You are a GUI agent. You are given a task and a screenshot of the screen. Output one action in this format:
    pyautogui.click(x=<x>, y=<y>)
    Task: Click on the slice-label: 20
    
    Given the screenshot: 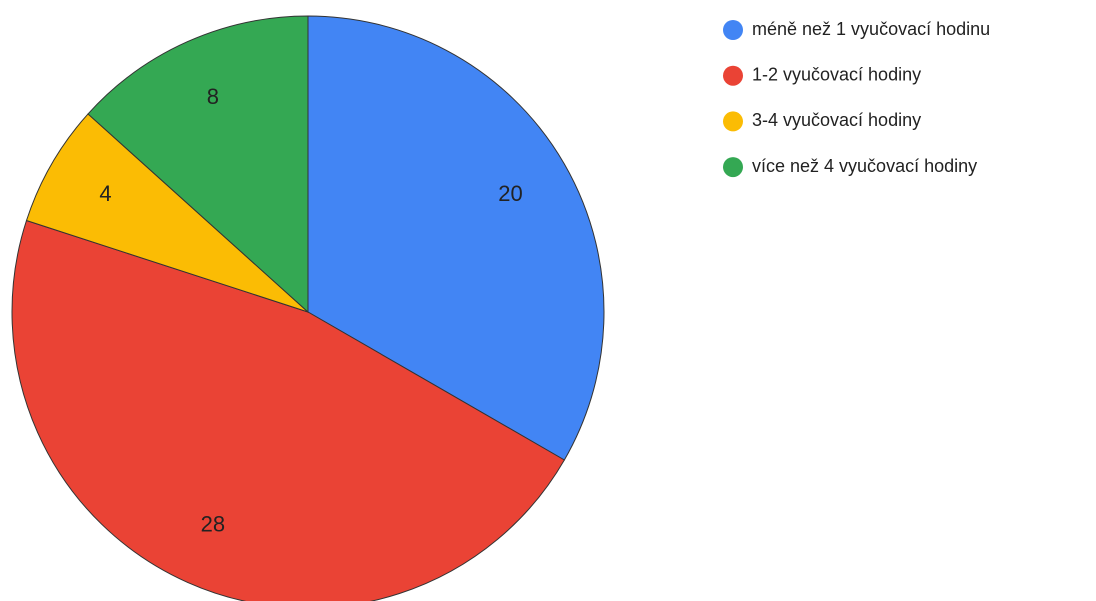 What is the action you would take?
    pyautogui.click(x=510, y=193)
    